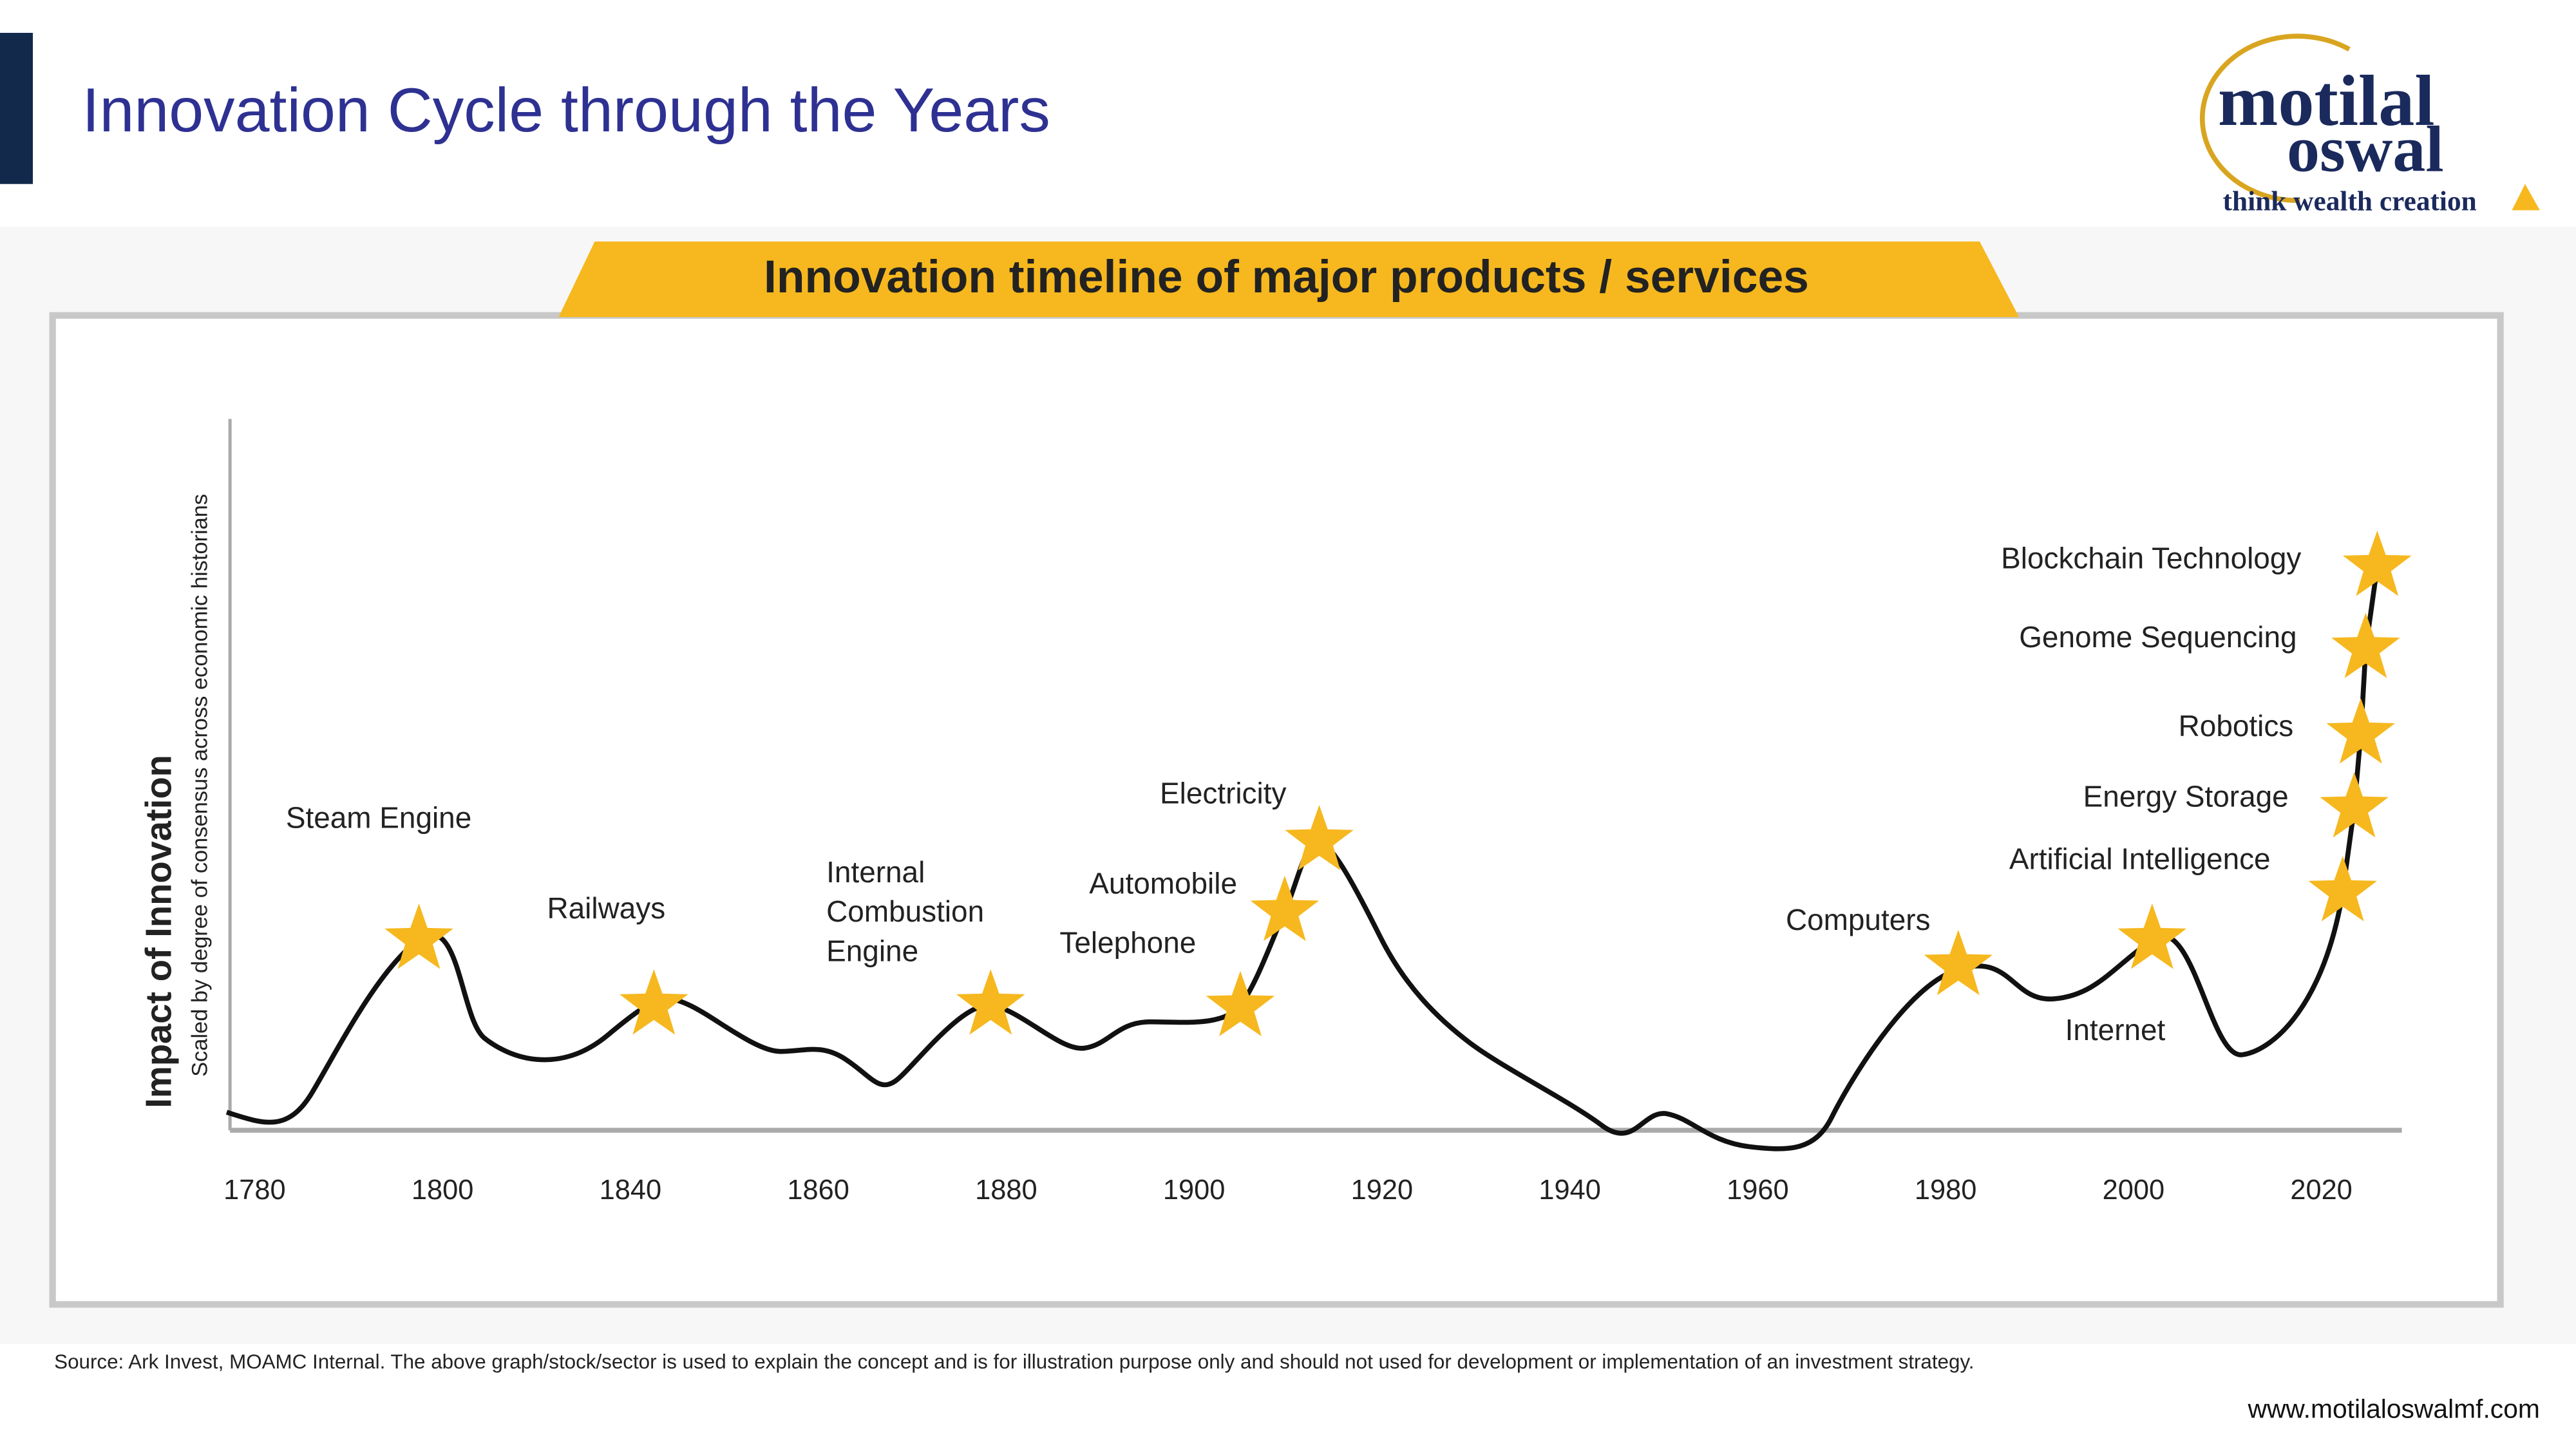 This screenshot has width=2576, height=1449. Describe the element at coordinates (1946, 1190) in the screenshot. I see `x-tick-label: 1980` at that location.